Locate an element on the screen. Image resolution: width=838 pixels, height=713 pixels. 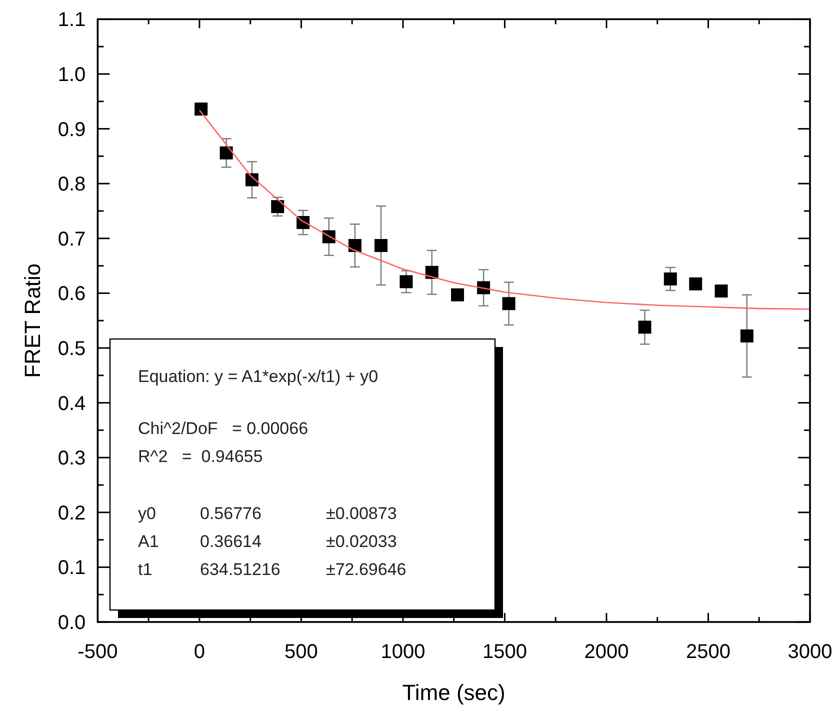
annotation: Equation: y = A1*exp(-x/t1) + y0 is located at coordinates (258, 376).